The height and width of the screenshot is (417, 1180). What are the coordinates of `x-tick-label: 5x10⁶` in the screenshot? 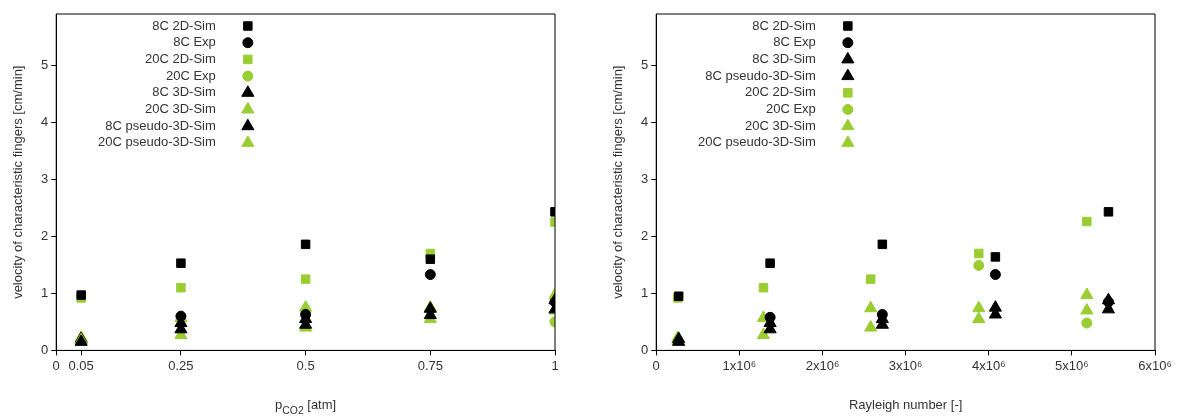 It's located at (1072, 365).